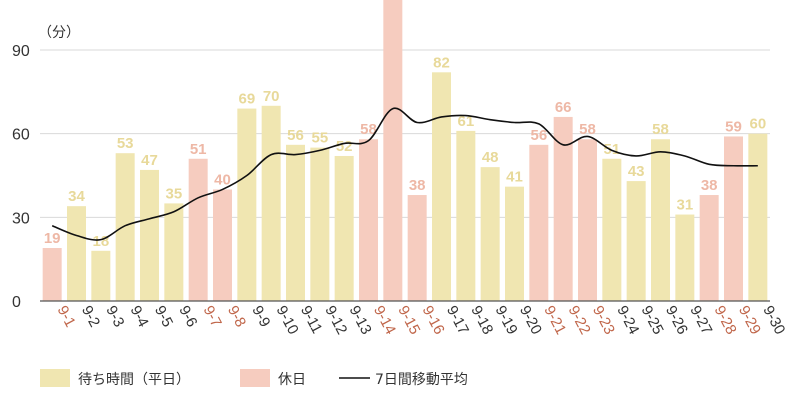  What do you see at coordinates (114, 316) in the screenshot?
I see `x-tick-label: 9-3` at bounding box center [114, 316].